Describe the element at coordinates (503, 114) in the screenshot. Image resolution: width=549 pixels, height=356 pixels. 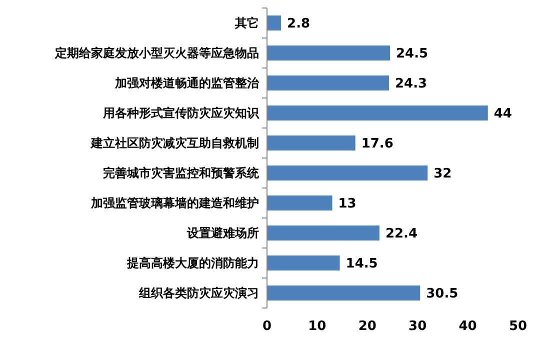
I see `data-label: 44` at that location.